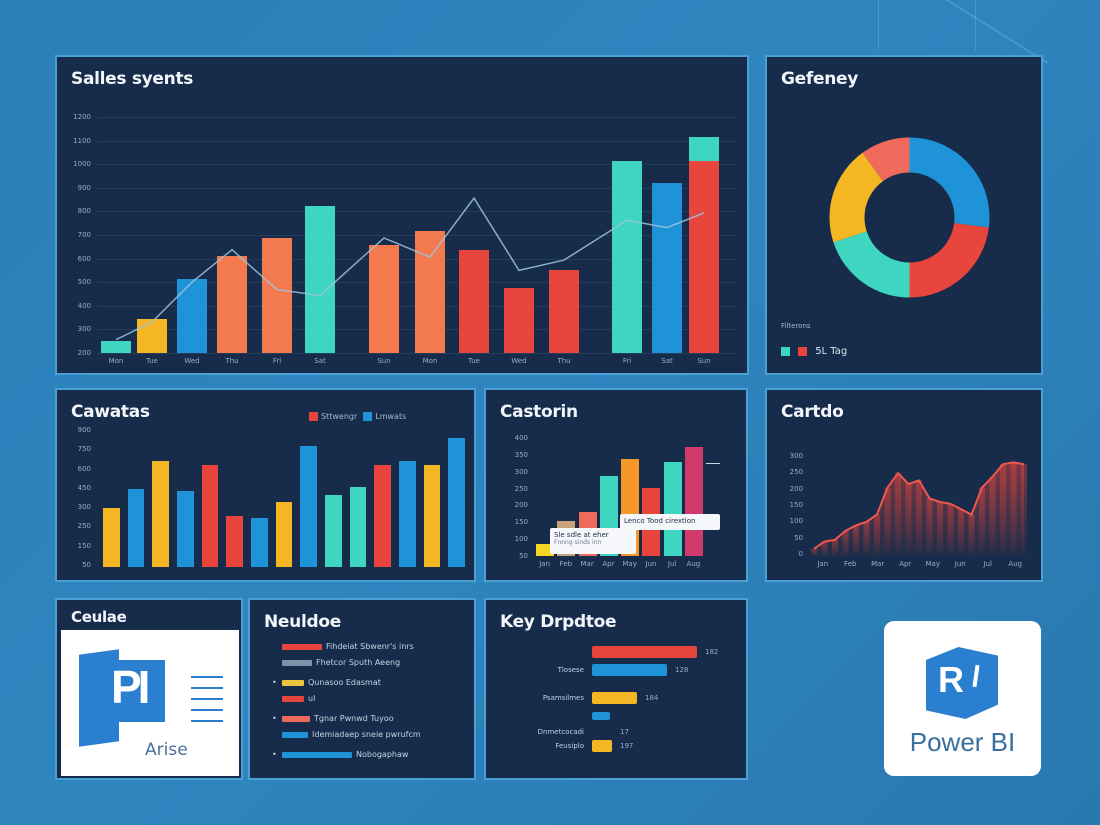  I want to click on y-tick-label: 700, so click(84, 235).